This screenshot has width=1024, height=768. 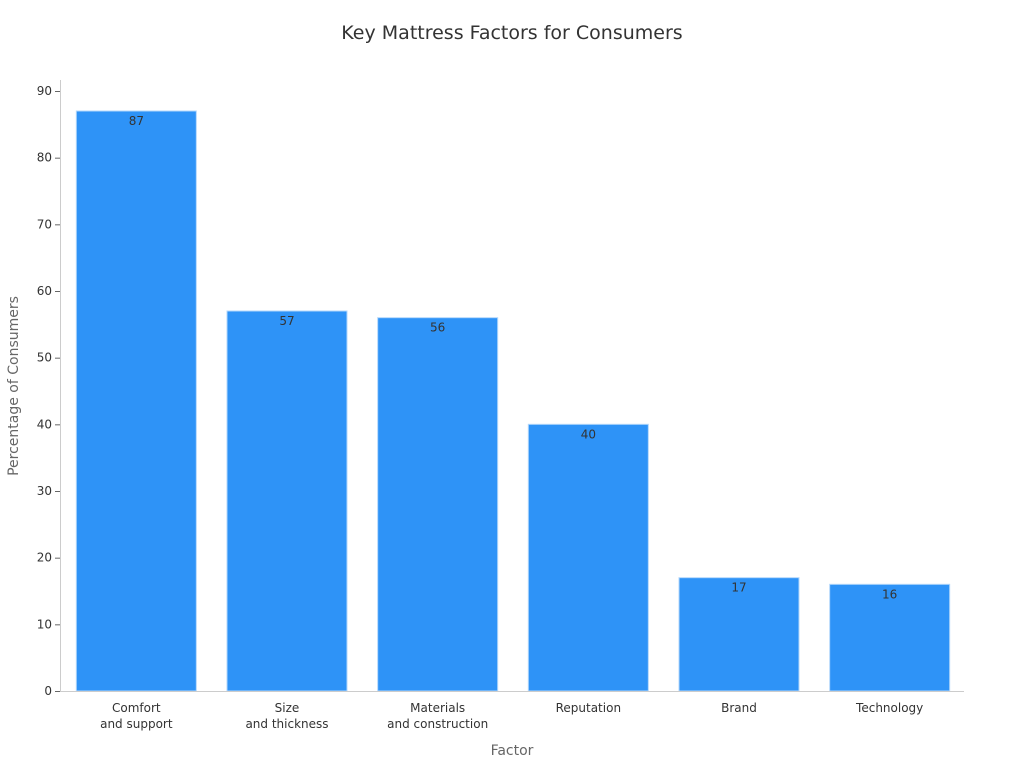 I want to click on x-tick-label: Size, so click(x=287, y=708).